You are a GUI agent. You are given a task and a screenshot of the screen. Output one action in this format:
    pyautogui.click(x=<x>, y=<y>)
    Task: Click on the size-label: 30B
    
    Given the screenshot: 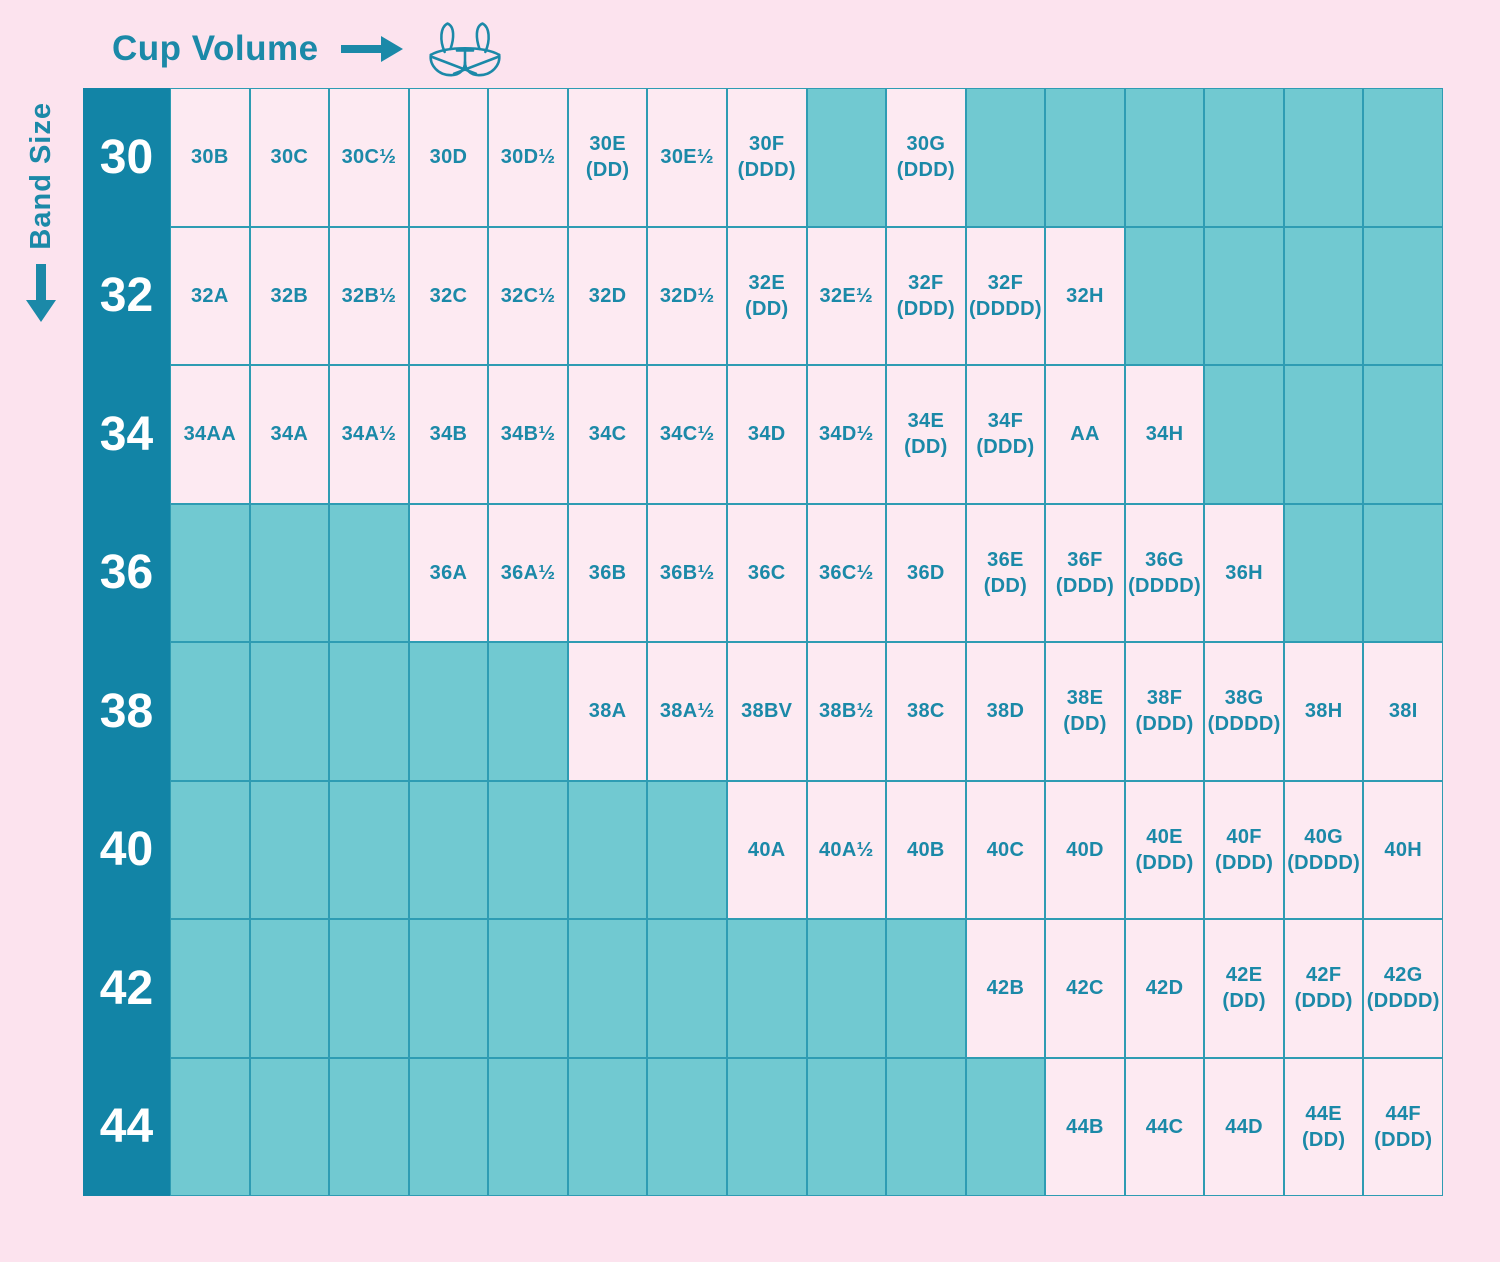 What is the action you would take?
    pyautogui.click(x=209, y=157)
    